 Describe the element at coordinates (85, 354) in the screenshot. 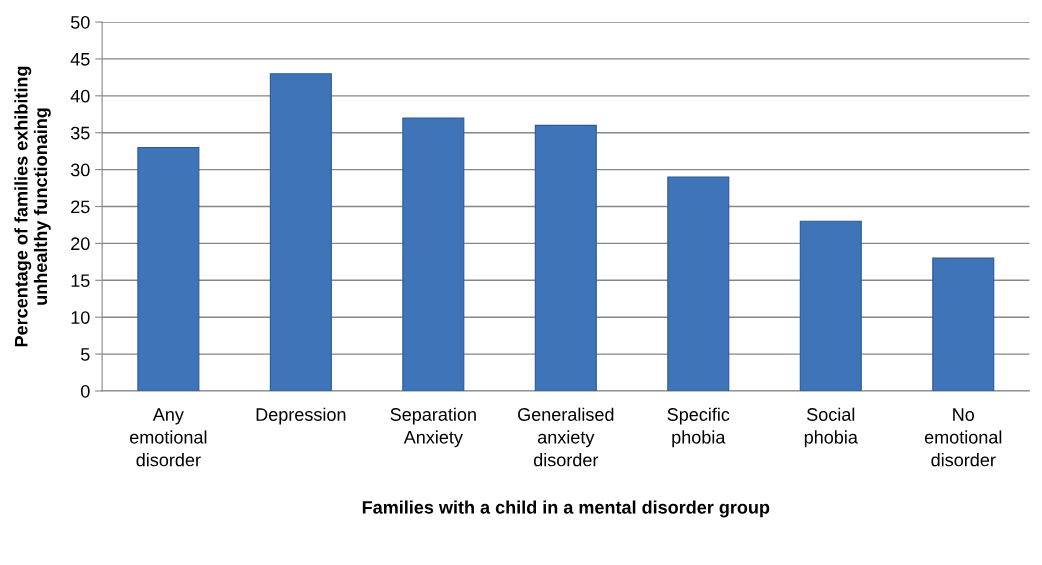

I see `y-tick-label: 5` at that location.